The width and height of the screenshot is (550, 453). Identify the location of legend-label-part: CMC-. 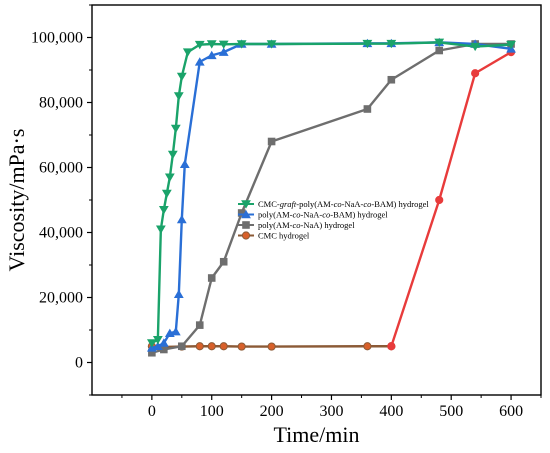
(269, 204).